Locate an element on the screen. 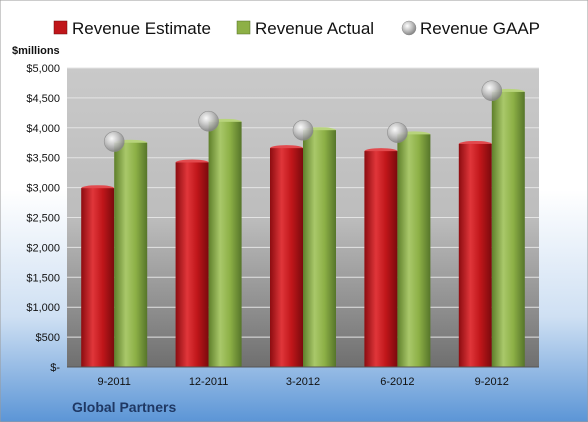  legend-label-revenue-gaap: Revenue GAAP is located at coordinates (480, 28).